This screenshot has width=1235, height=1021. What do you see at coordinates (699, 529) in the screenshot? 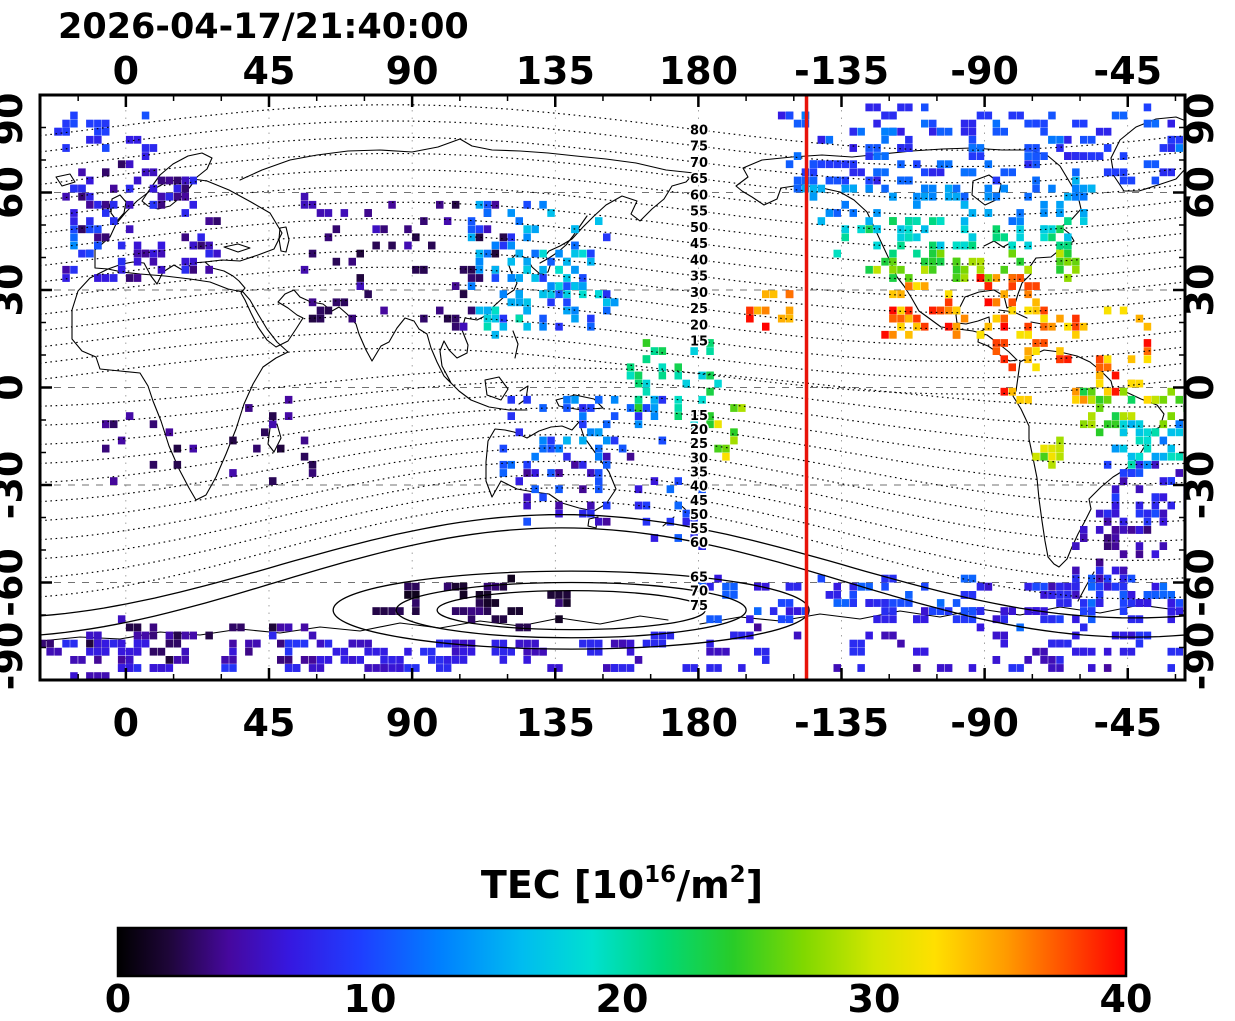
I see `contour-label: 55` at bounding box center [699, 529].